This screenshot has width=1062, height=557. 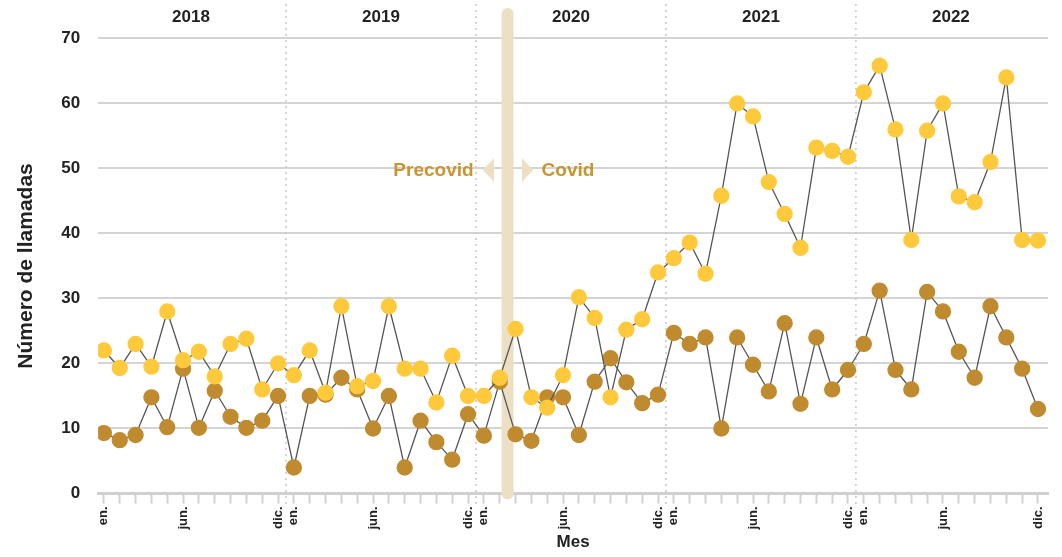 I want to click on x2-tick-label: 2019, so click(x=381, y=16).